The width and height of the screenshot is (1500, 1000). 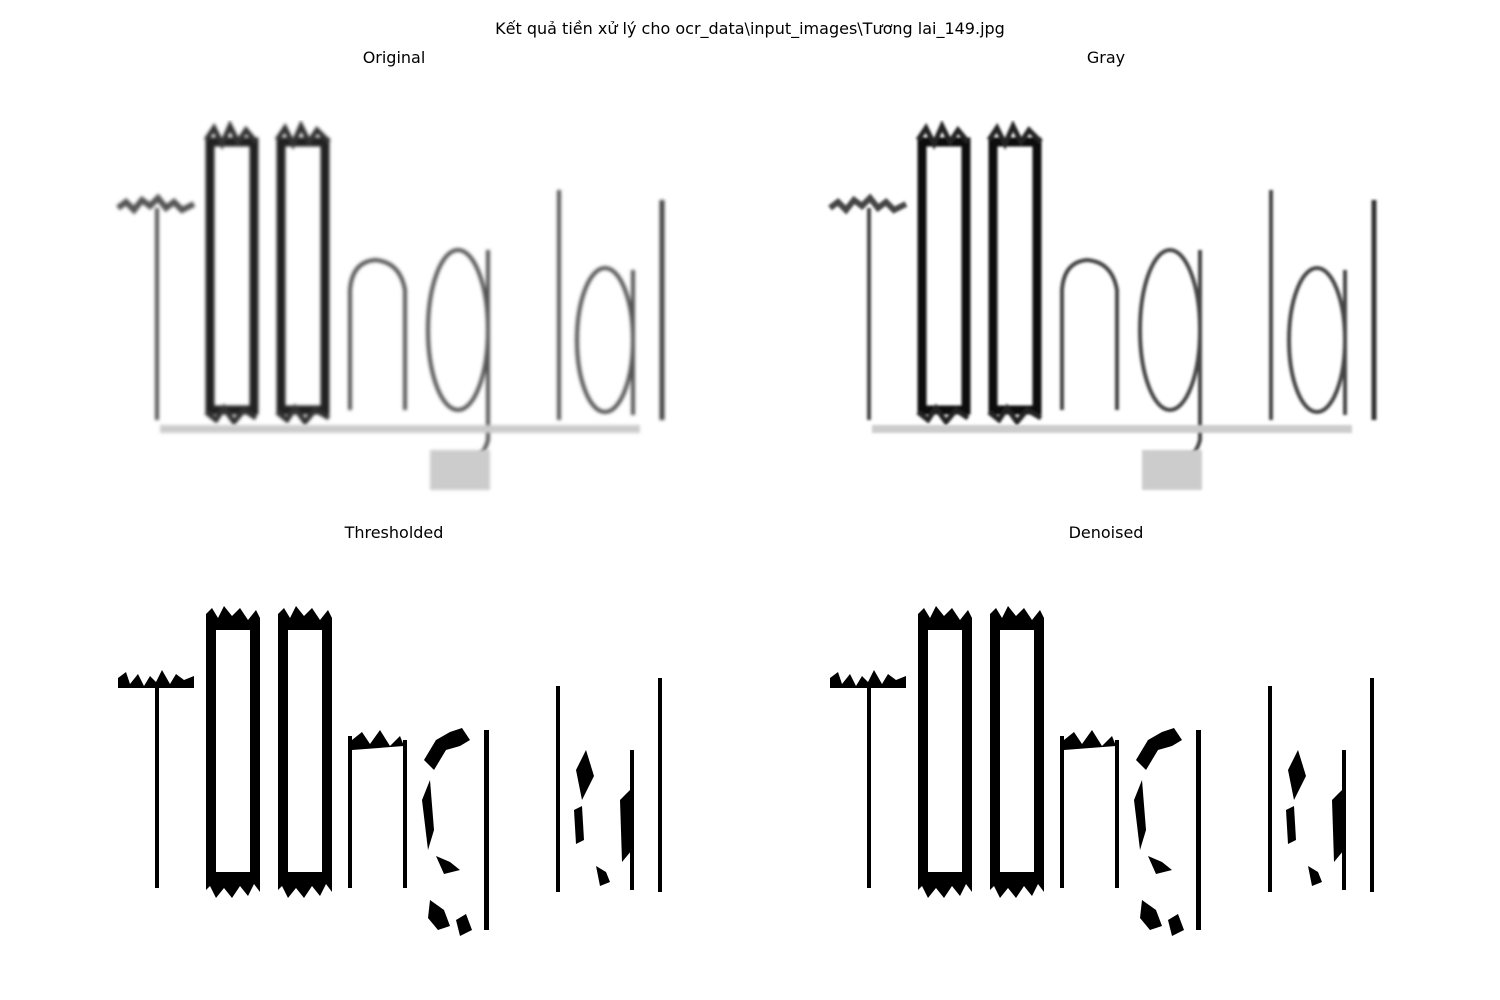 I want to click on panel-gray-image, so click(x=1097, y=315).